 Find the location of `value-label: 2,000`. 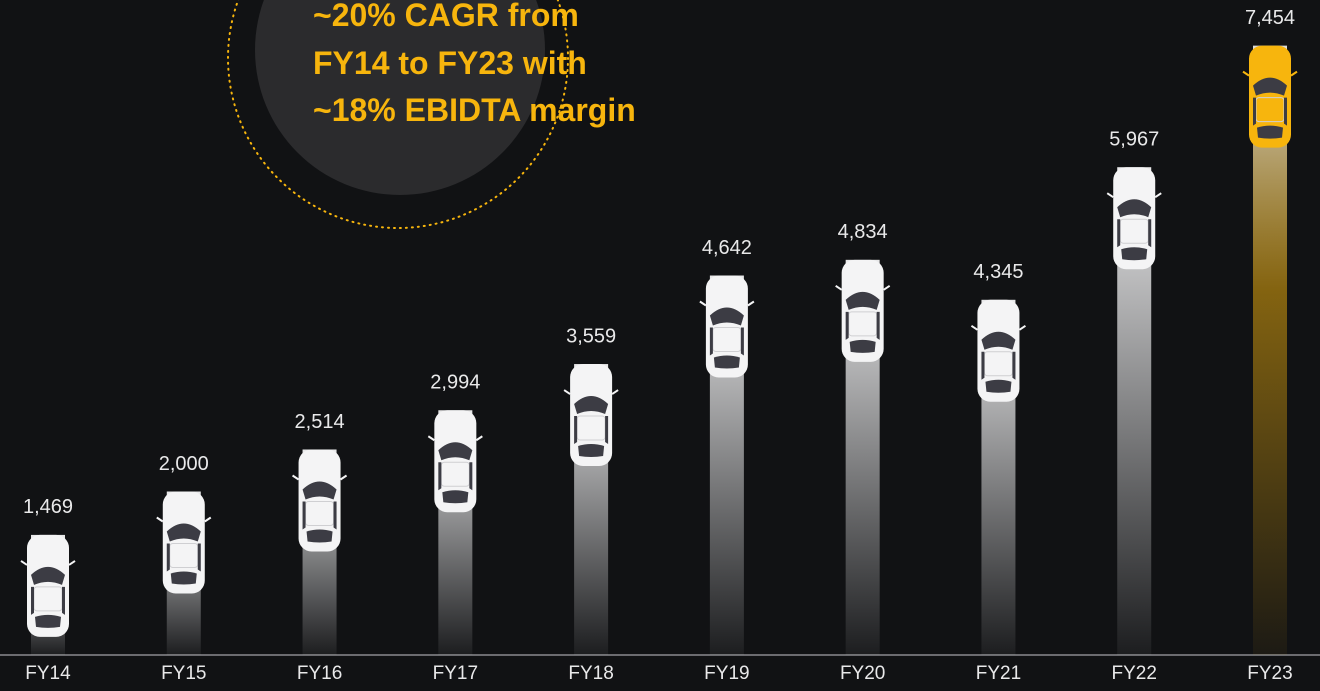

value-label: 2,000 is located at coordinates (184, 464).